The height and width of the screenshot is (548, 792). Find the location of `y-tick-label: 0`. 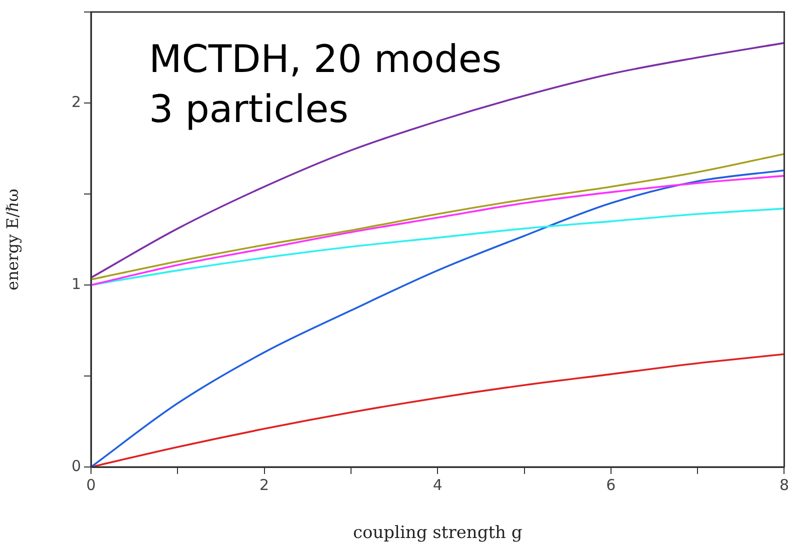

y-tick-label: 0 is located at coordinates (76, 465).